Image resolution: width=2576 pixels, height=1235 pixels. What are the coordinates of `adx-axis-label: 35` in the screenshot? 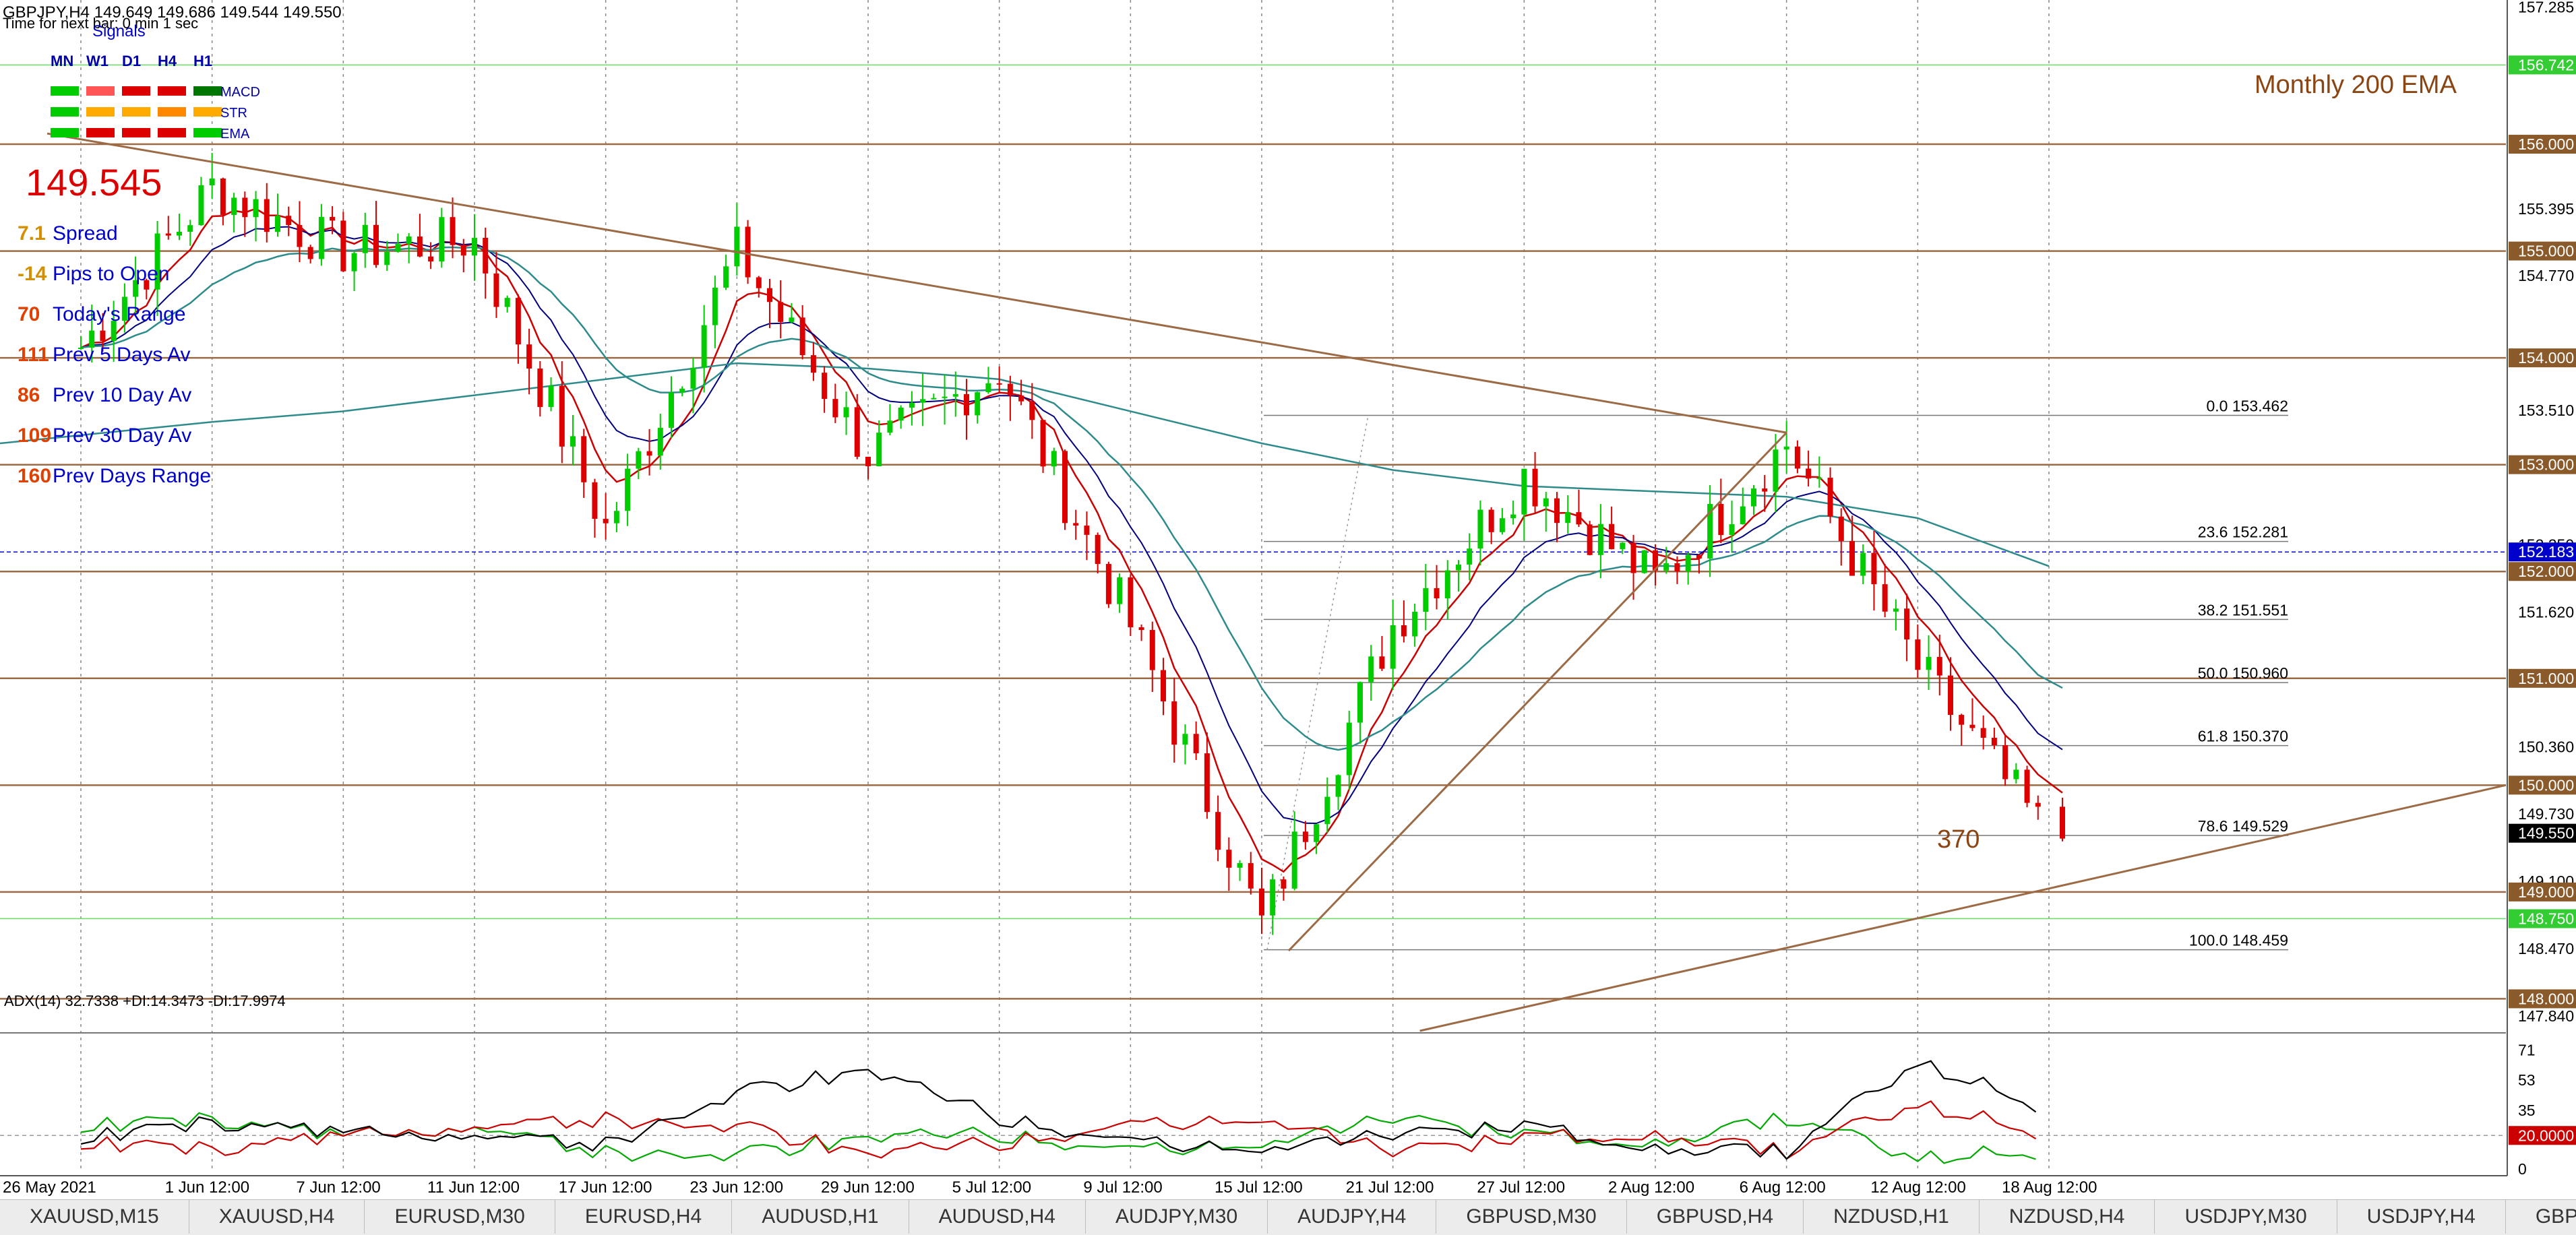 It's located at (2527, 1110).